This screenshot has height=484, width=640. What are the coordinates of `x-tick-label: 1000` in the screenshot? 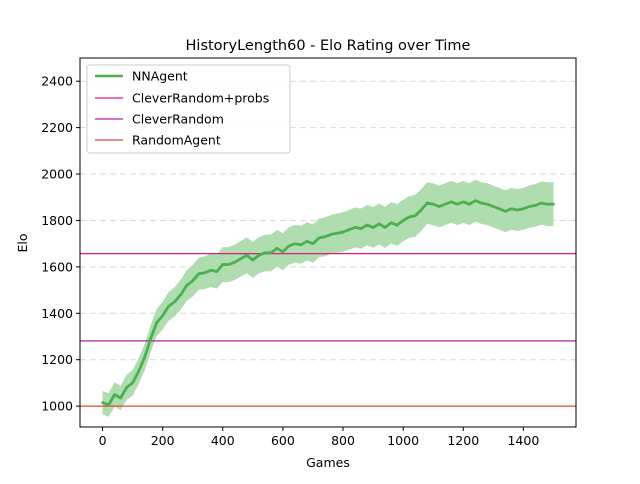 It's located at (403, 440).